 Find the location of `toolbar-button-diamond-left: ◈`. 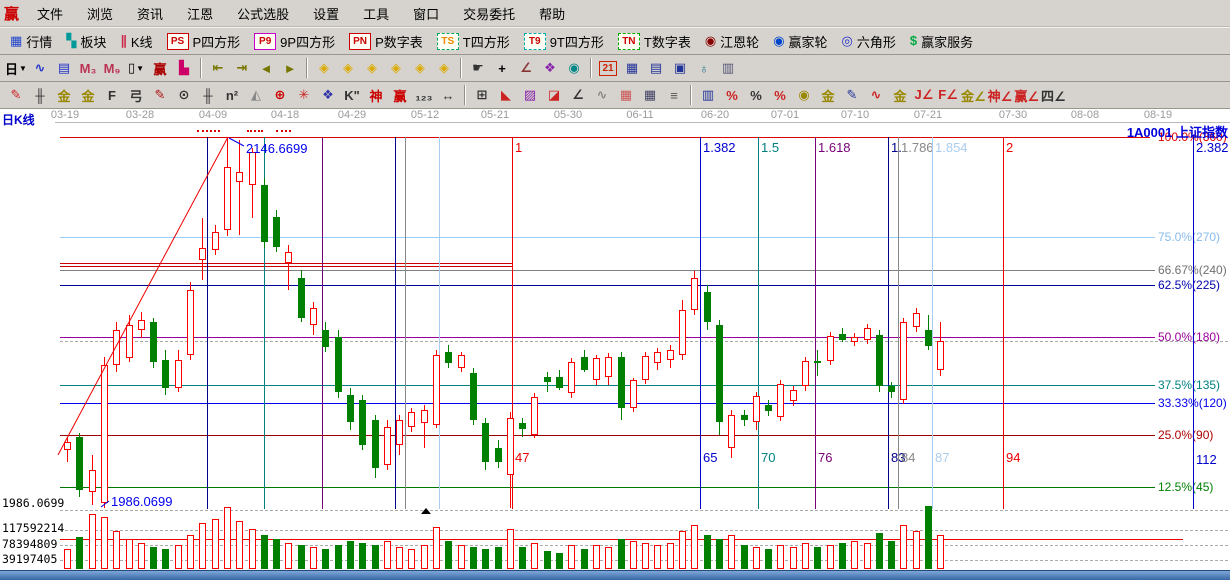

toolbar-button-diamond-left: ◈ is located at coordinates (324, 68).